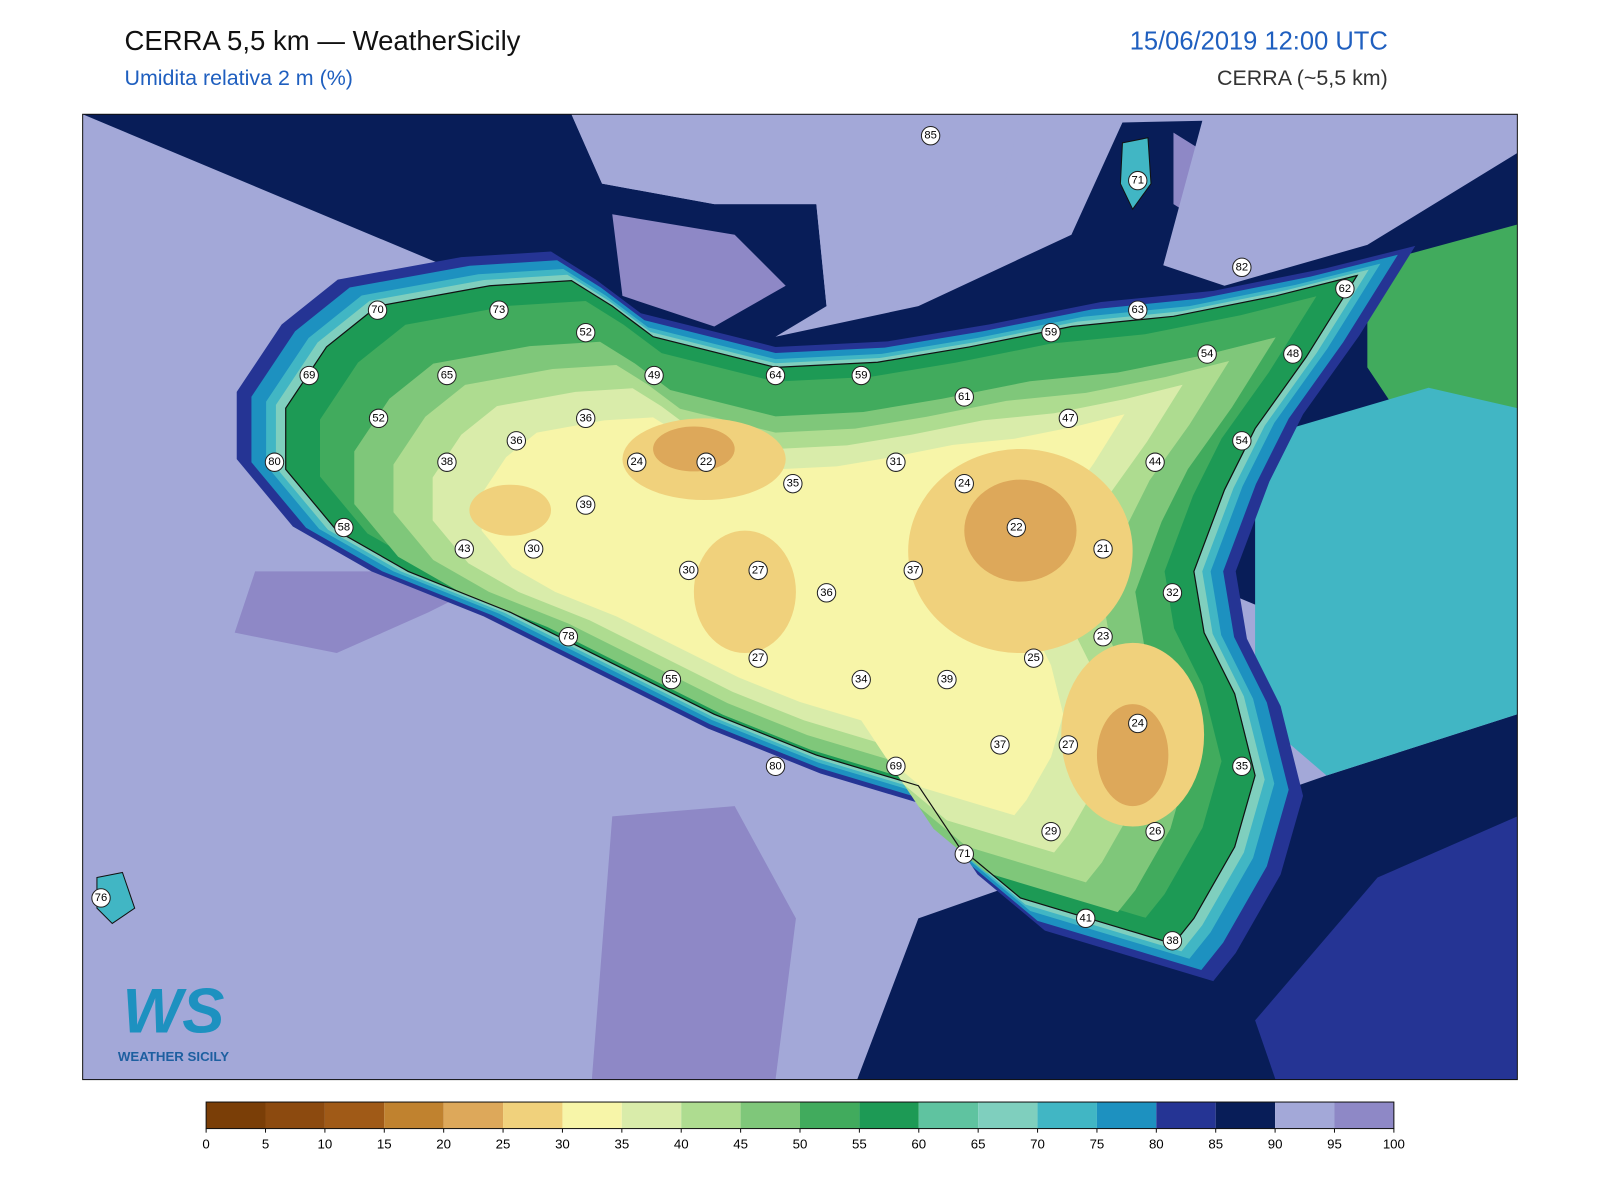  I want to click on station-value: 38, so click(1172, 941).